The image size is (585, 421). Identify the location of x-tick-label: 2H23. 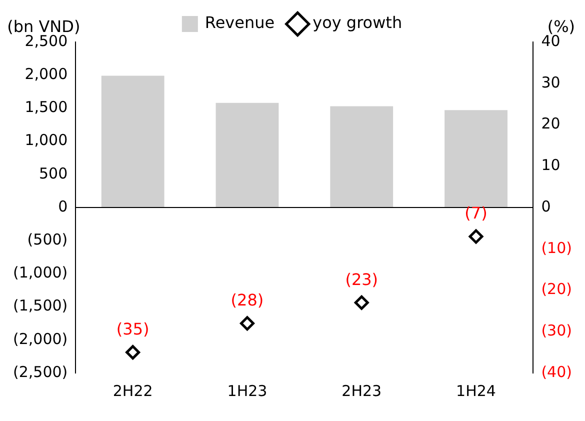
(362, 391).